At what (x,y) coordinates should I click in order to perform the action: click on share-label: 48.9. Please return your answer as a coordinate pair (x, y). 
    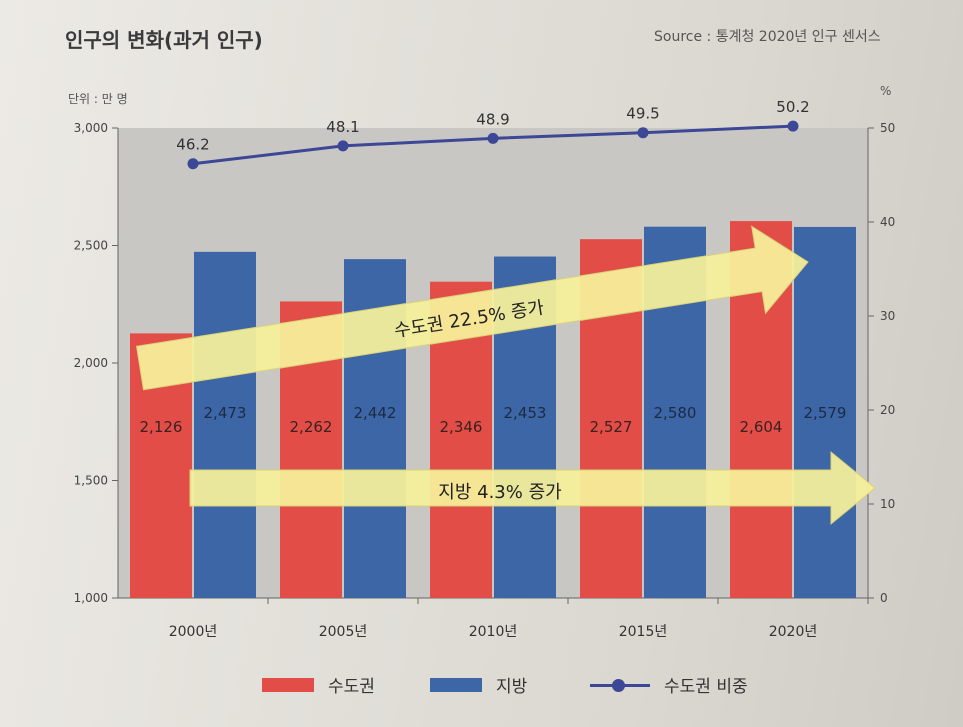
    Looking at the image, I should click on (492, 119).